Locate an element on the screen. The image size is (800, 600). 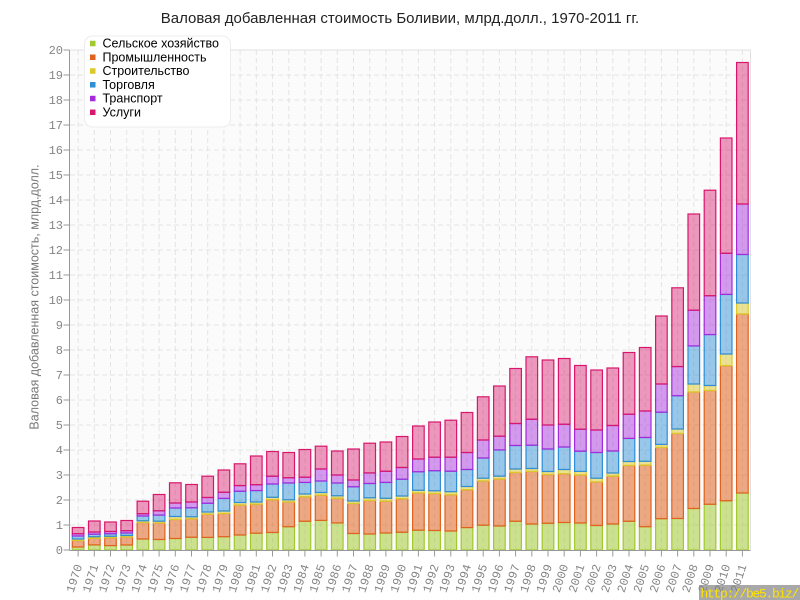
svg-text: 5 is located at coordinates (59, 426).